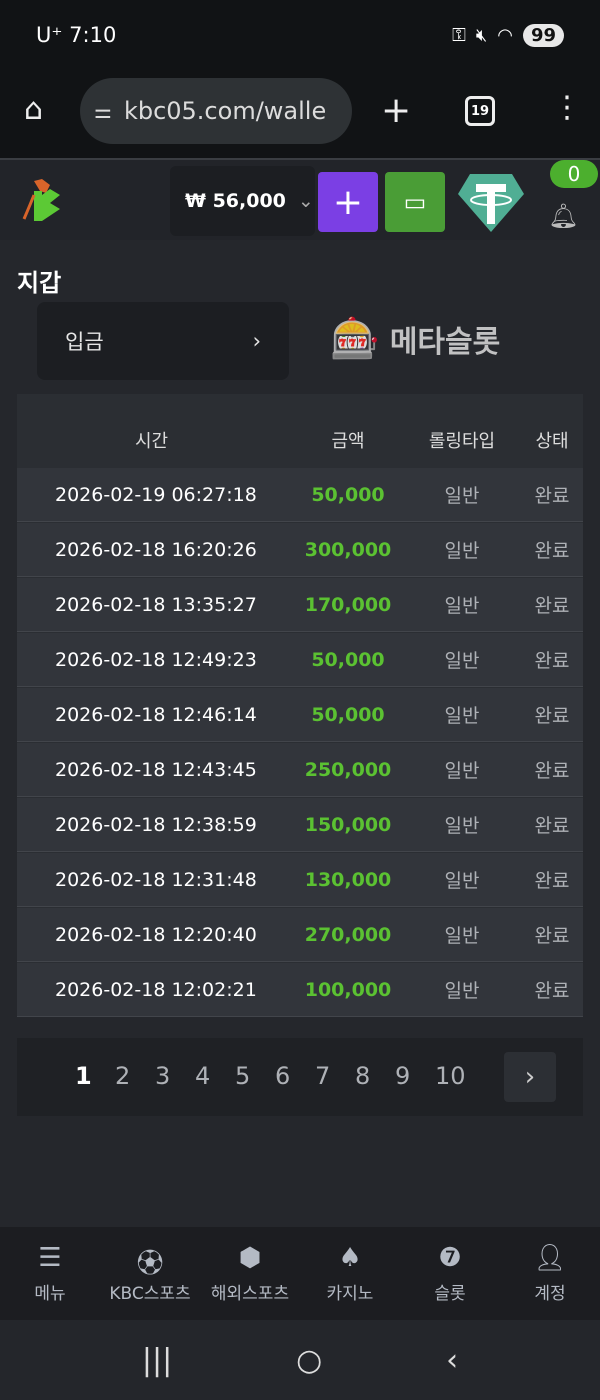 The width and height of the screenshot is (600, 1400). Describe the element at coordinates (348, 769) in the screenshot. I see `row-amount: 250,000` at that location.